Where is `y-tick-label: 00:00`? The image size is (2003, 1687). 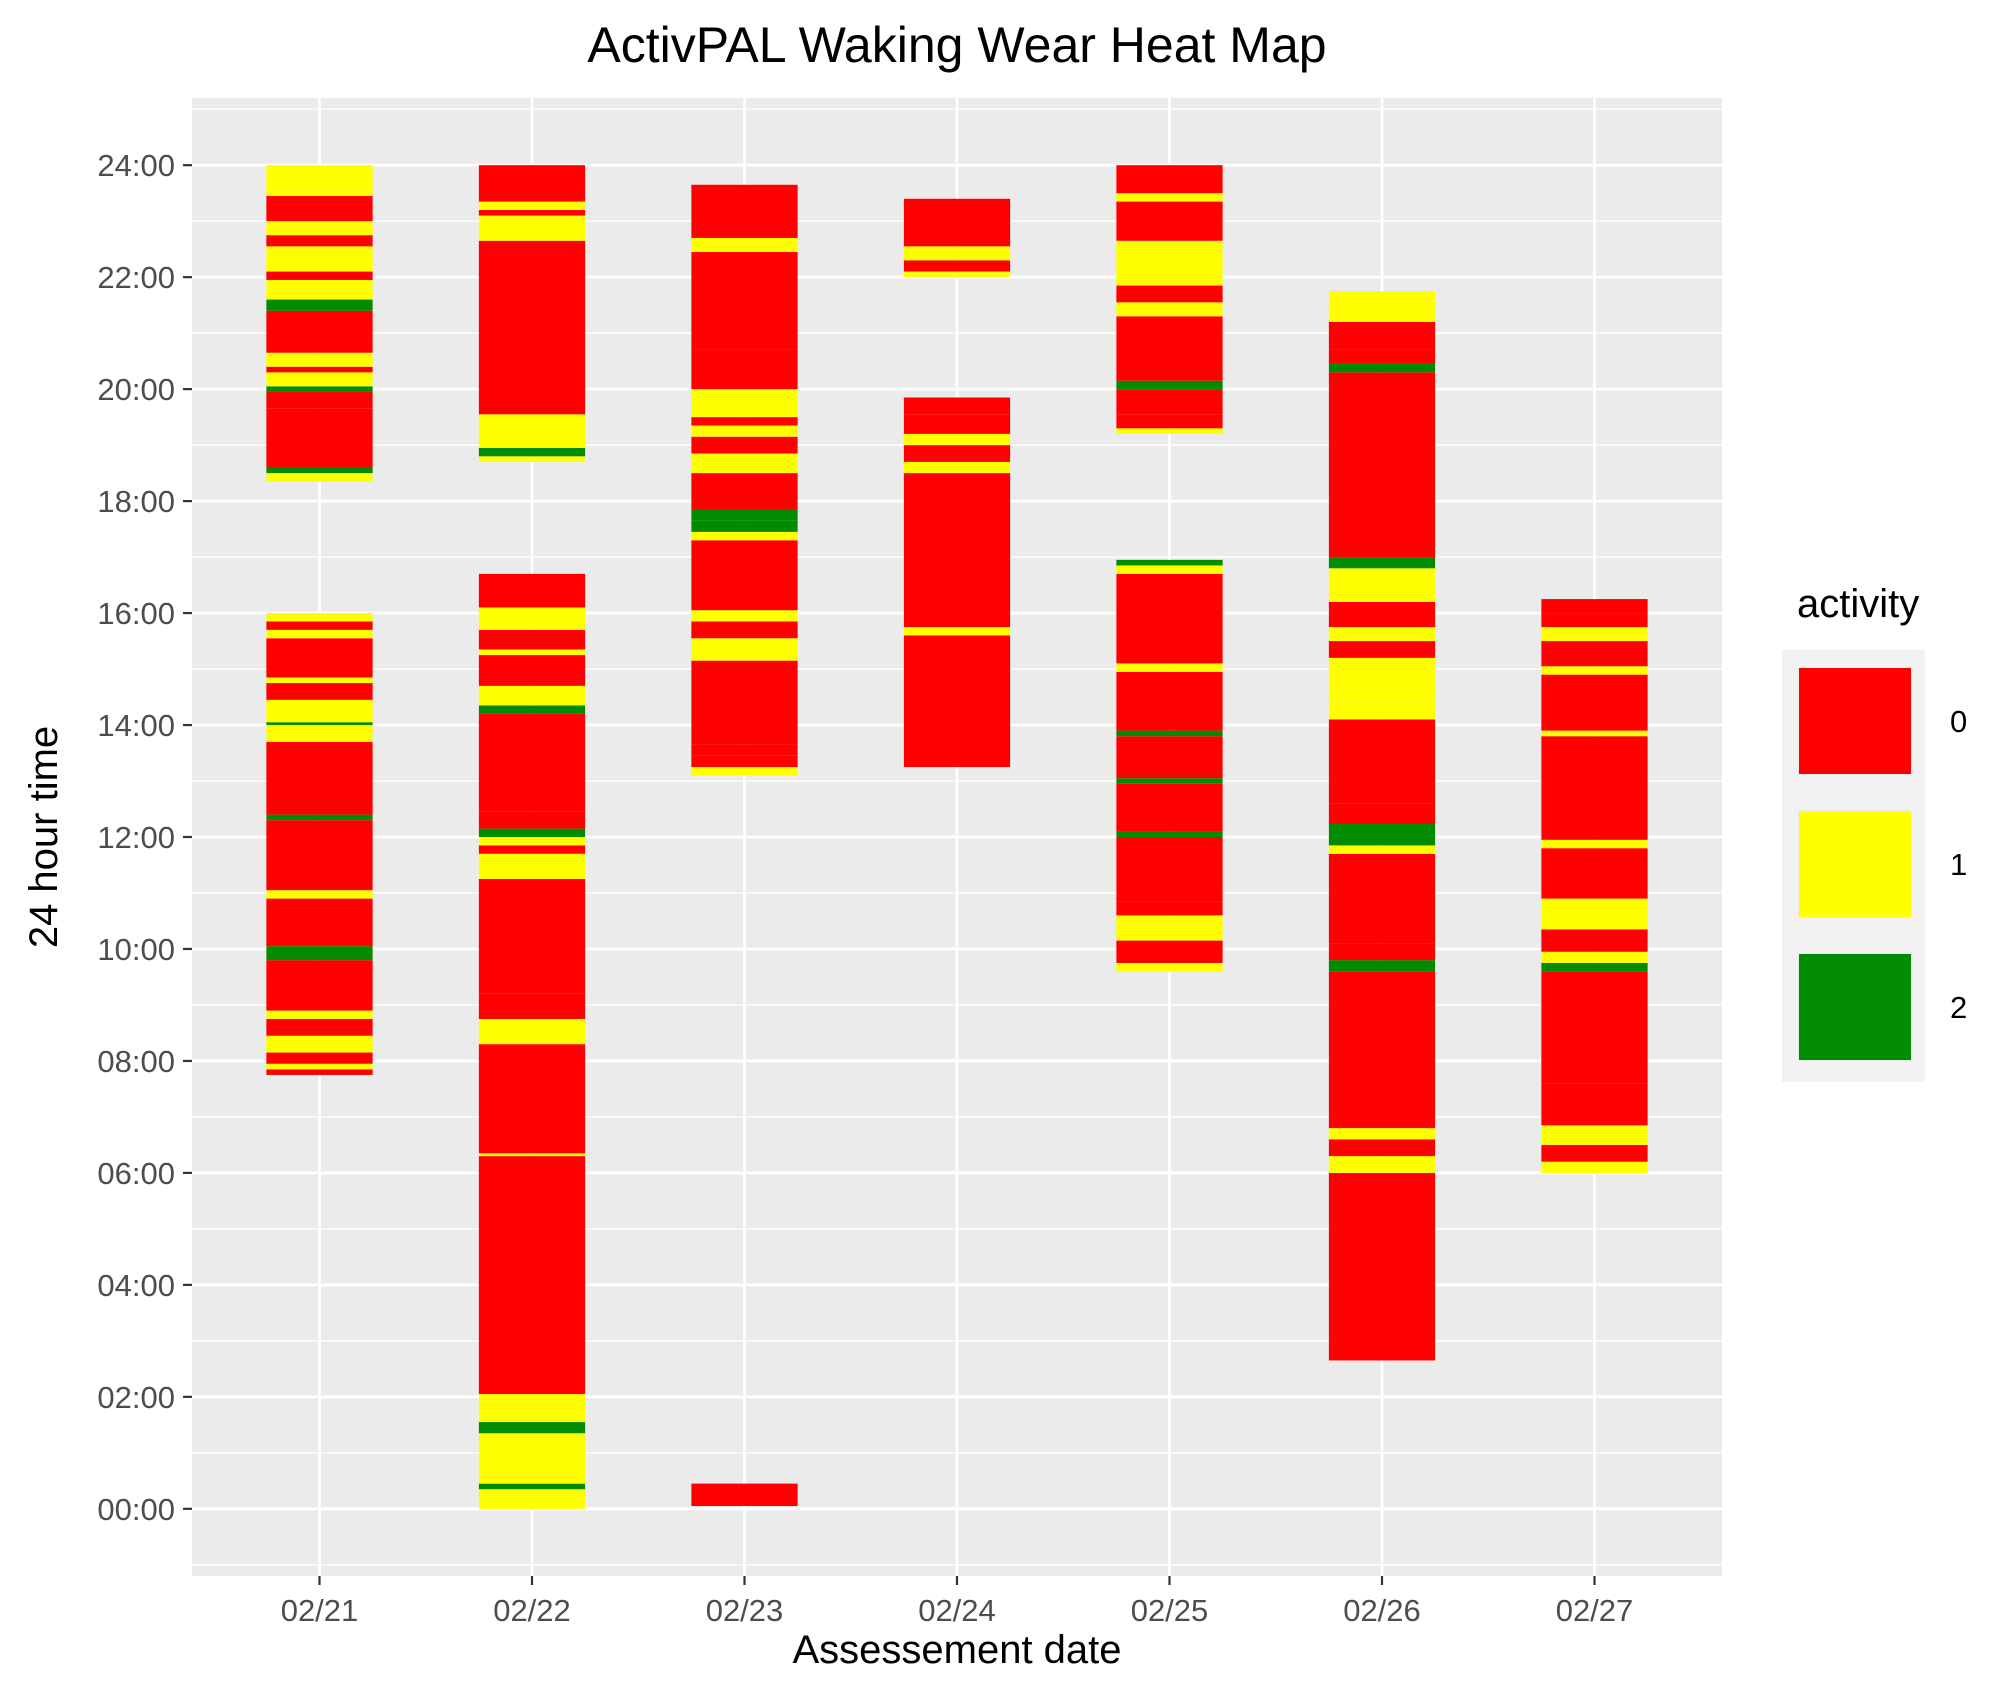 y-tick-label: 00:00 is located at coordinates (136, 1509).